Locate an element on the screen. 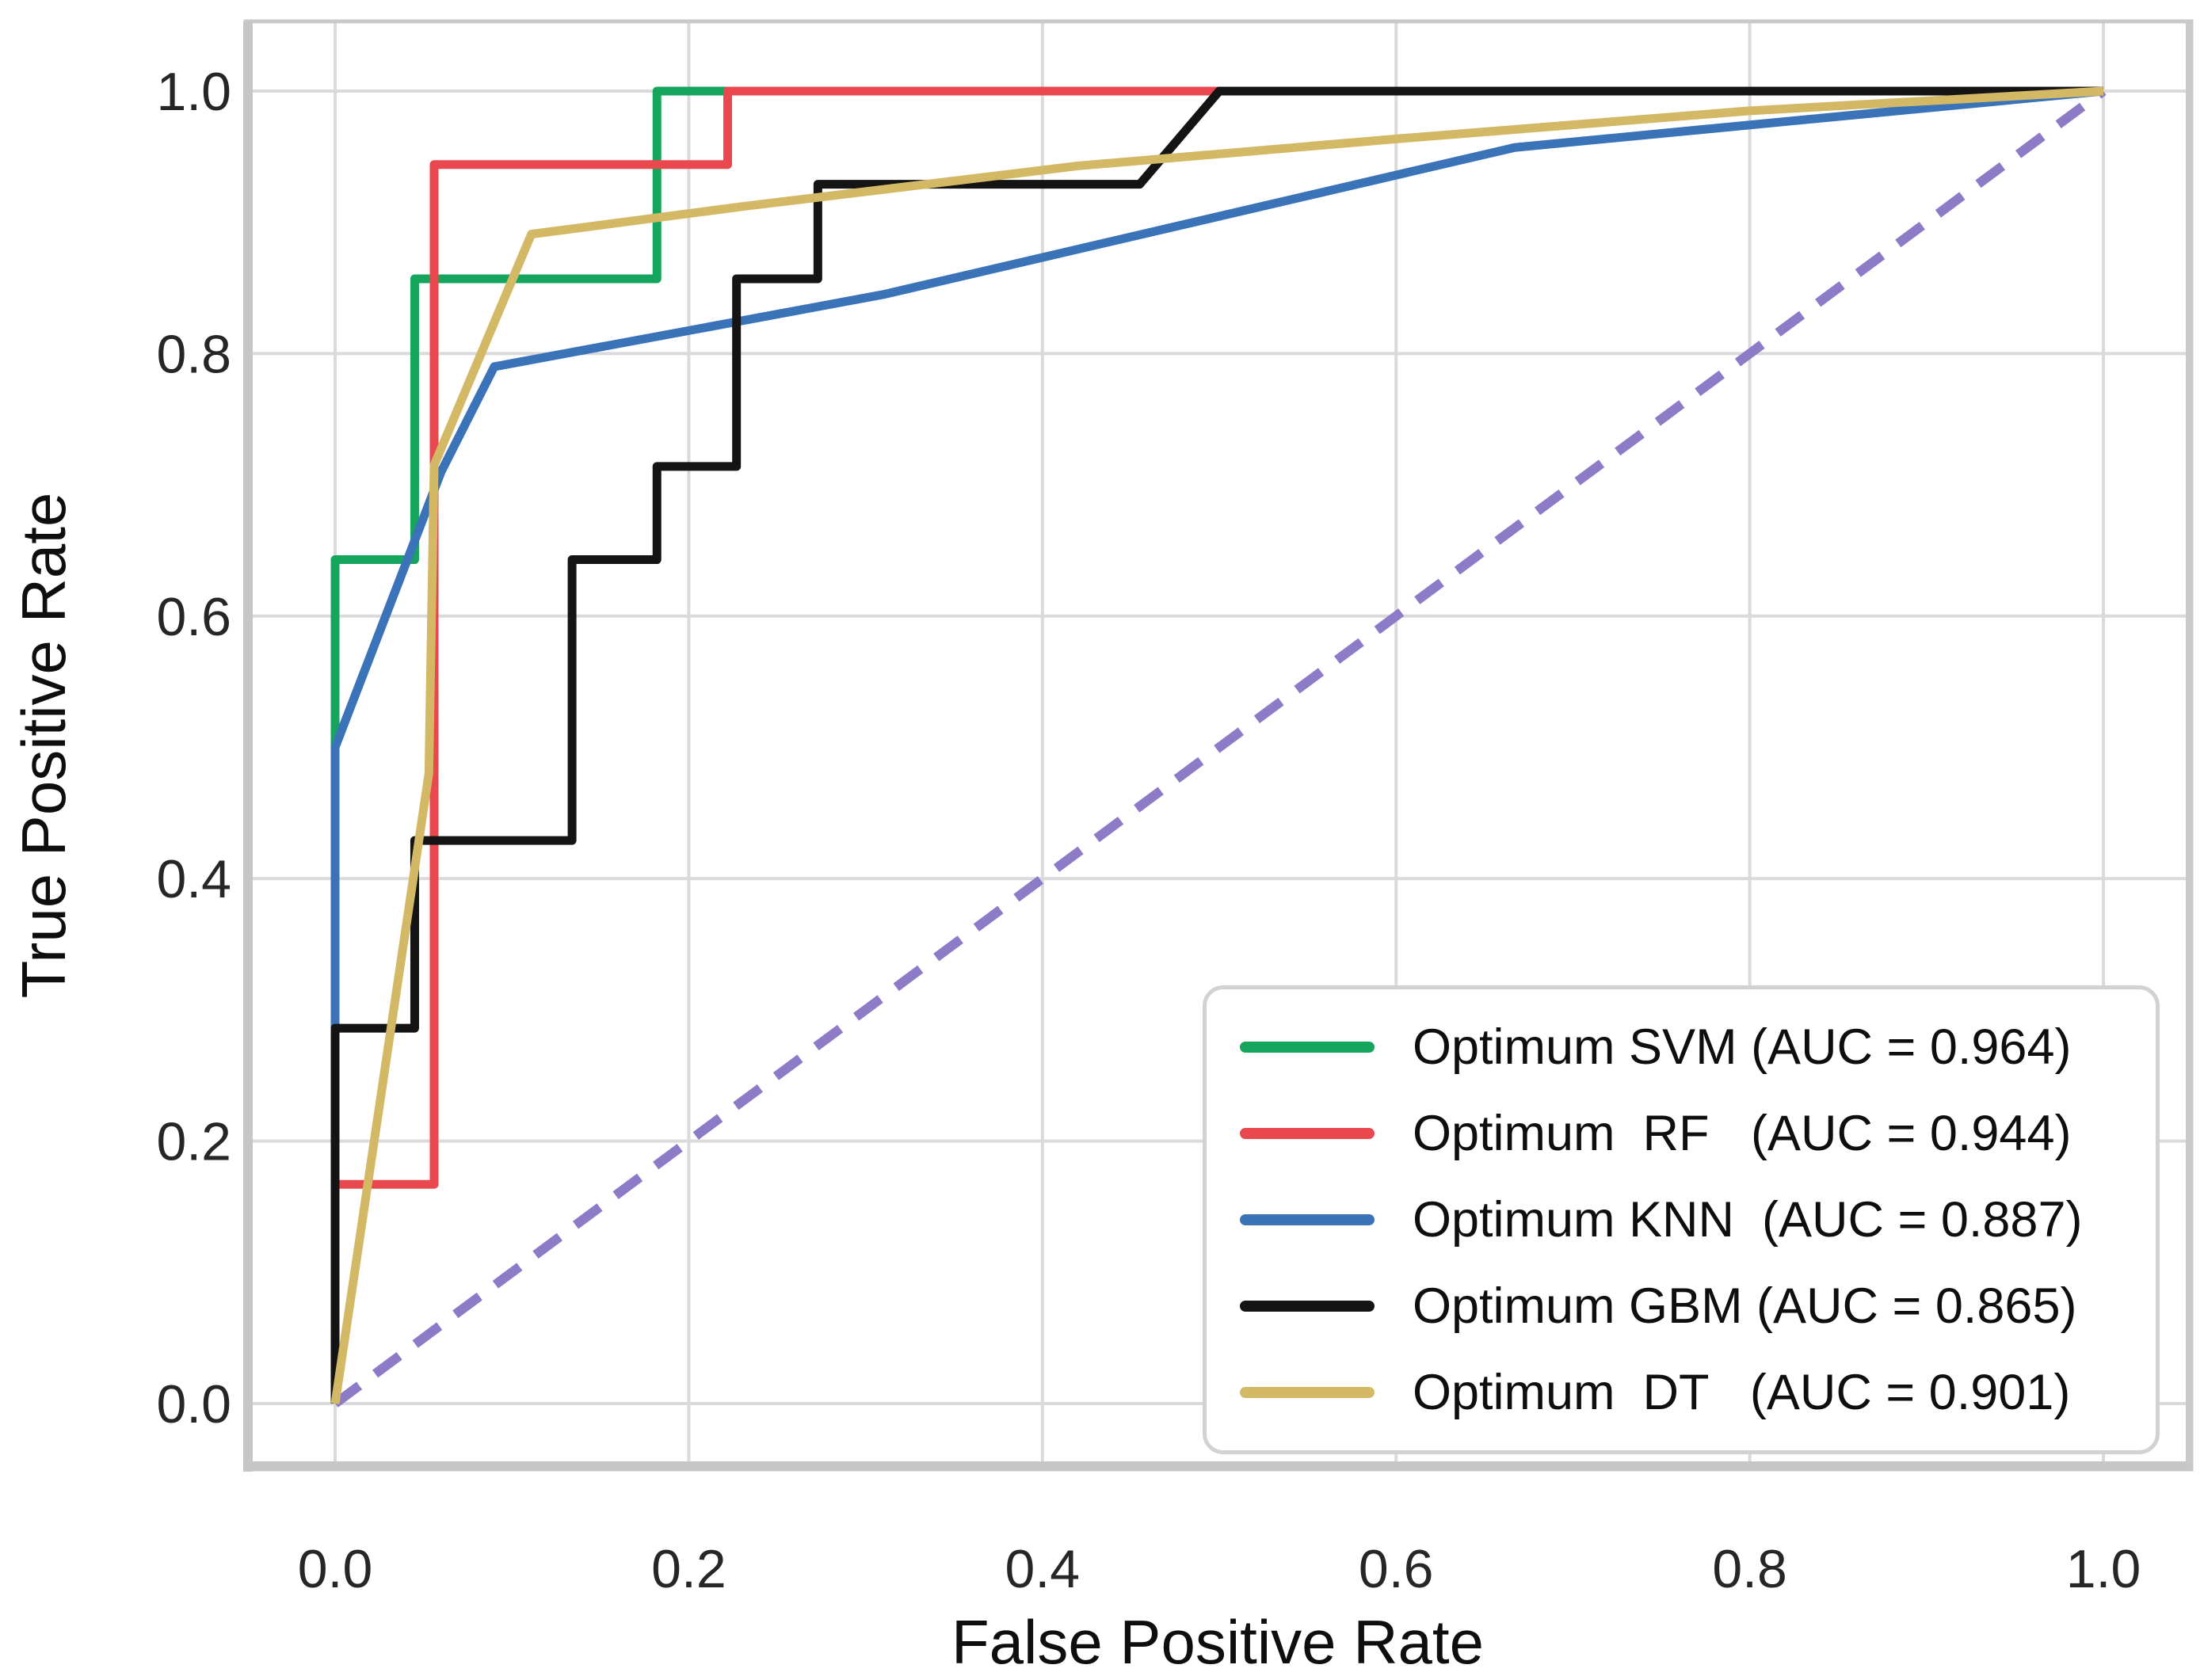 This screenshot has height=1680, width=2204. legend-item-optimum-gbm: Optimum GBM (AUC = 0.865) is located at coordinates (1698, 1306).